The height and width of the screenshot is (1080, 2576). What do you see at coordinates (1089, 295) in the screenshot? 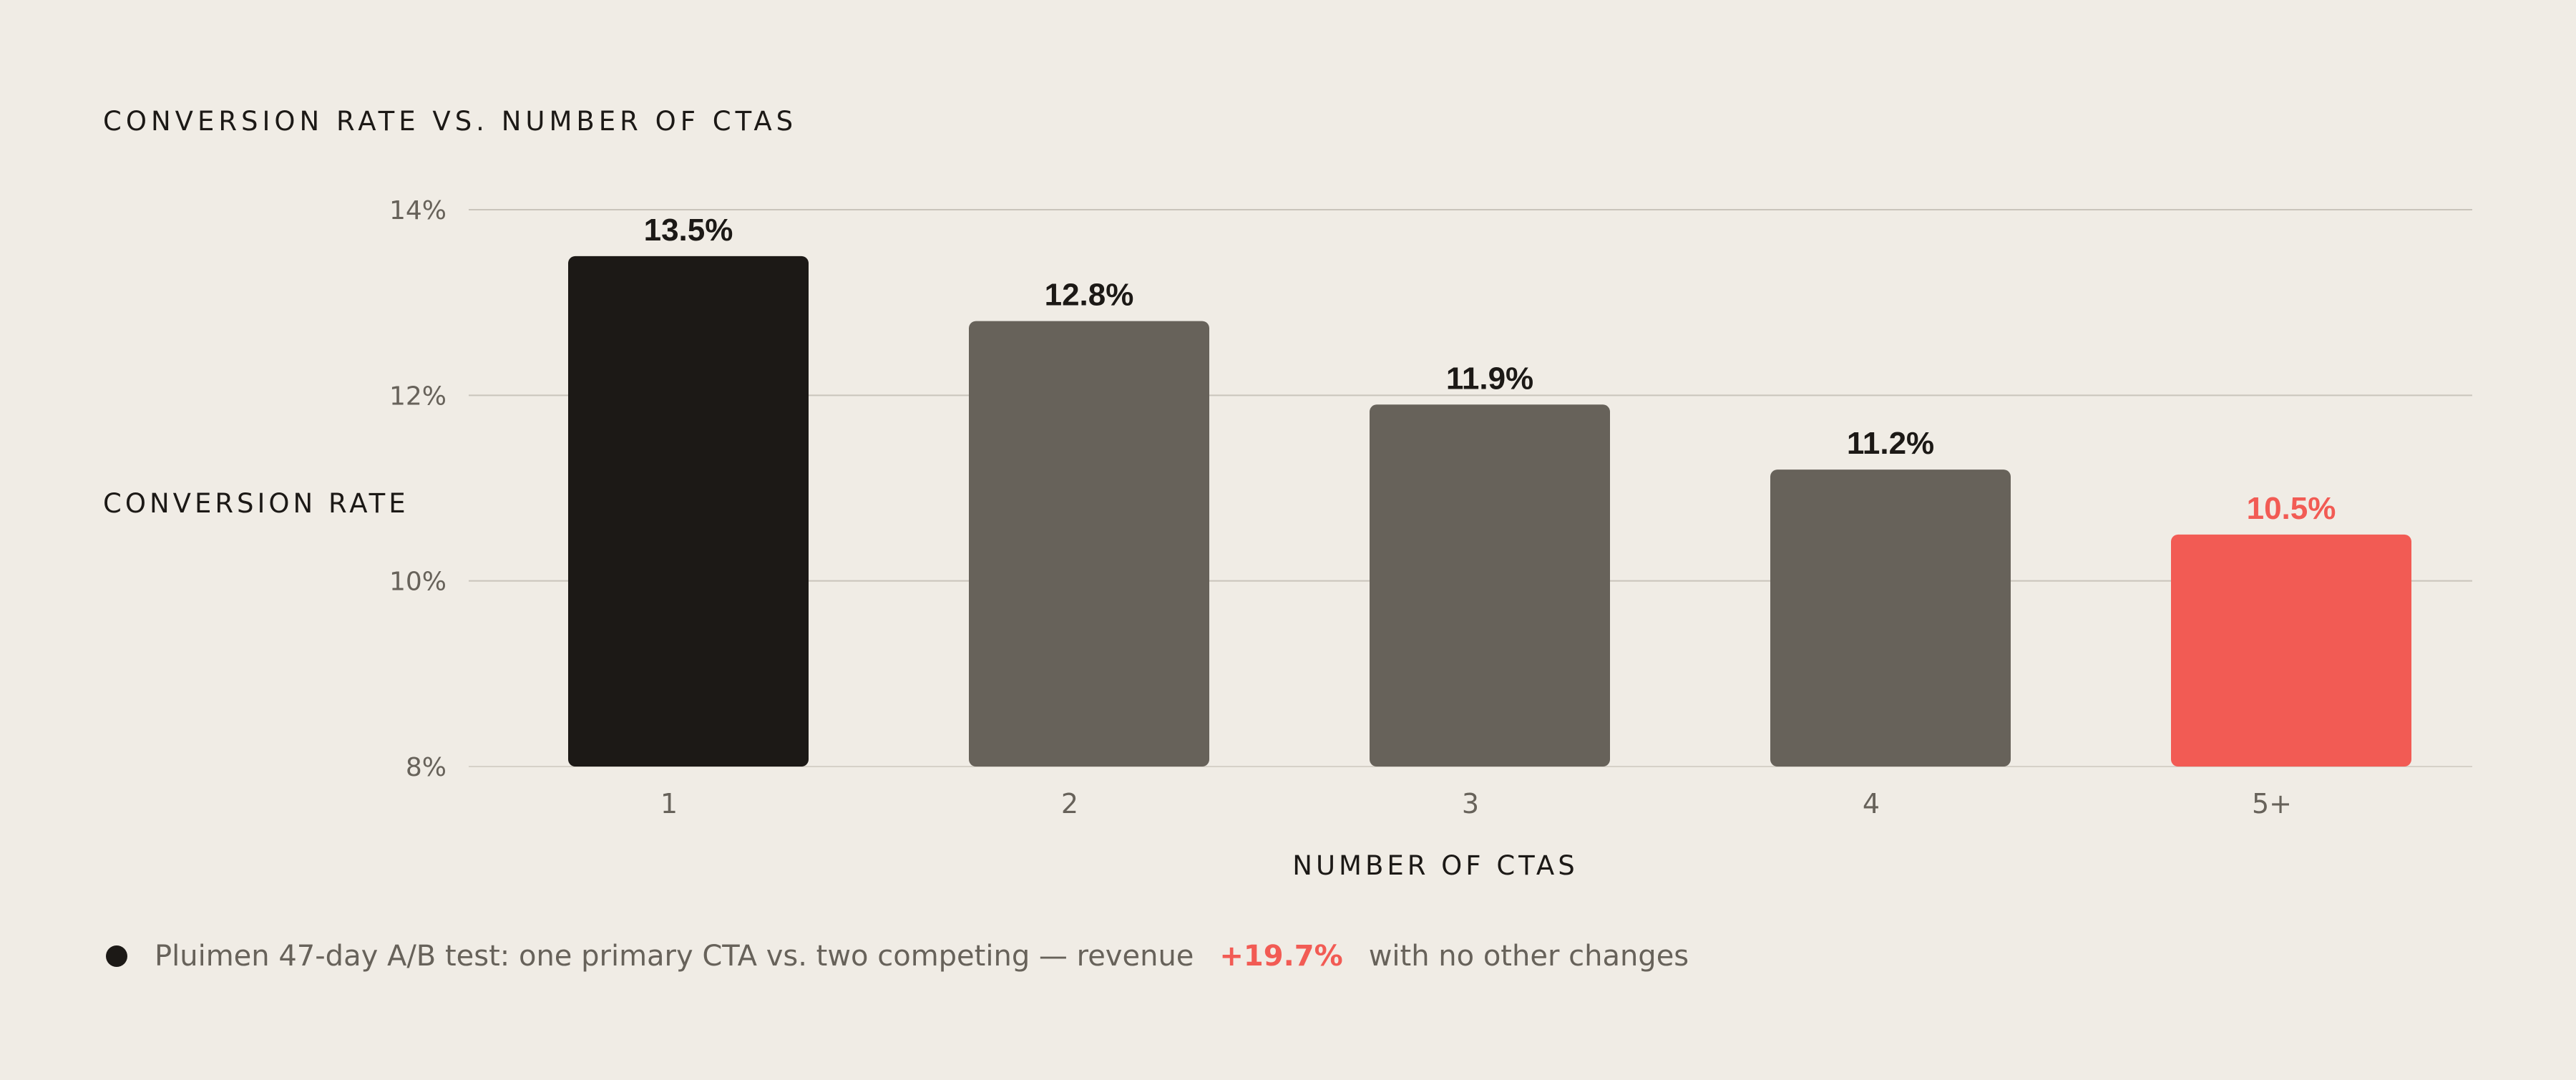
I see `bar-value-label: 12.8%` at bounding box center [1089, 295].